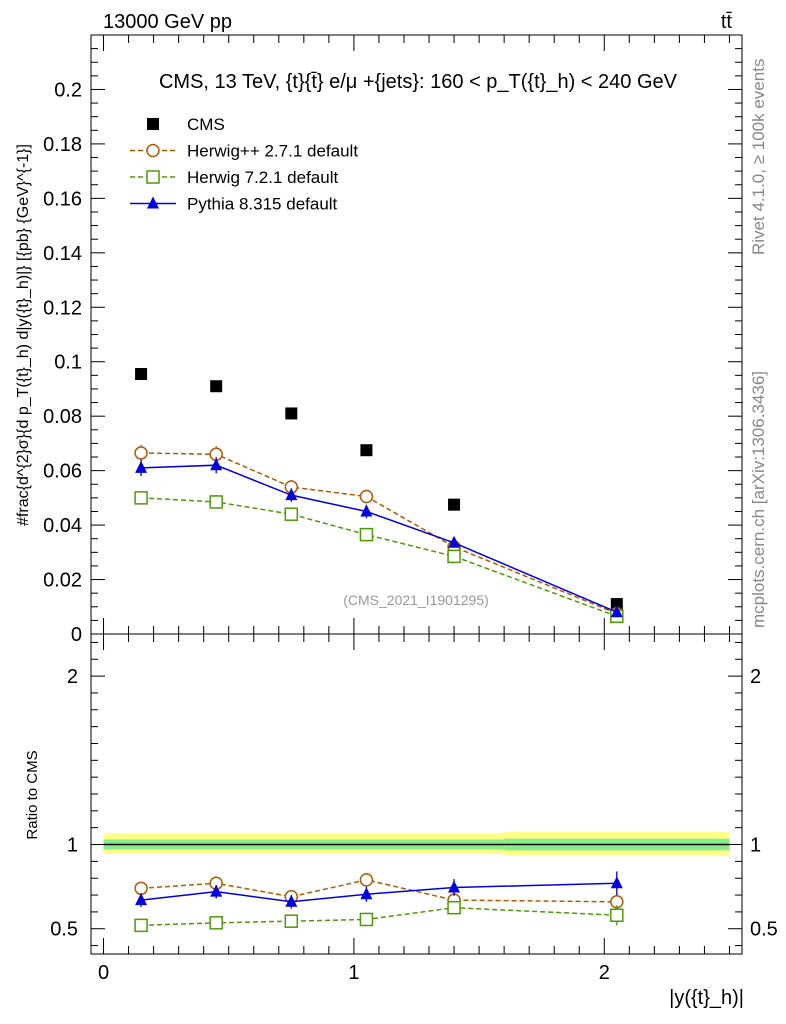  What do you see at coordinates (103, 973) in the screenshot?
I see `x-tick-label: 0` at bounding box center [103, 973].